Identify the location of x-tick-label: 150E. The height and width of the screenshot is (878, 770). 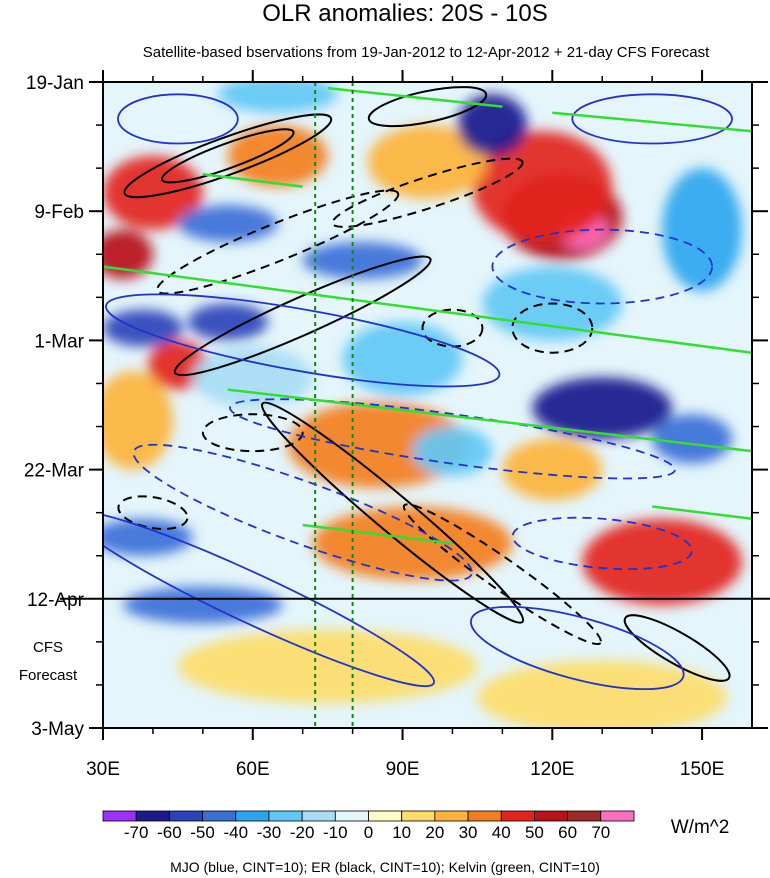
(702, 769).